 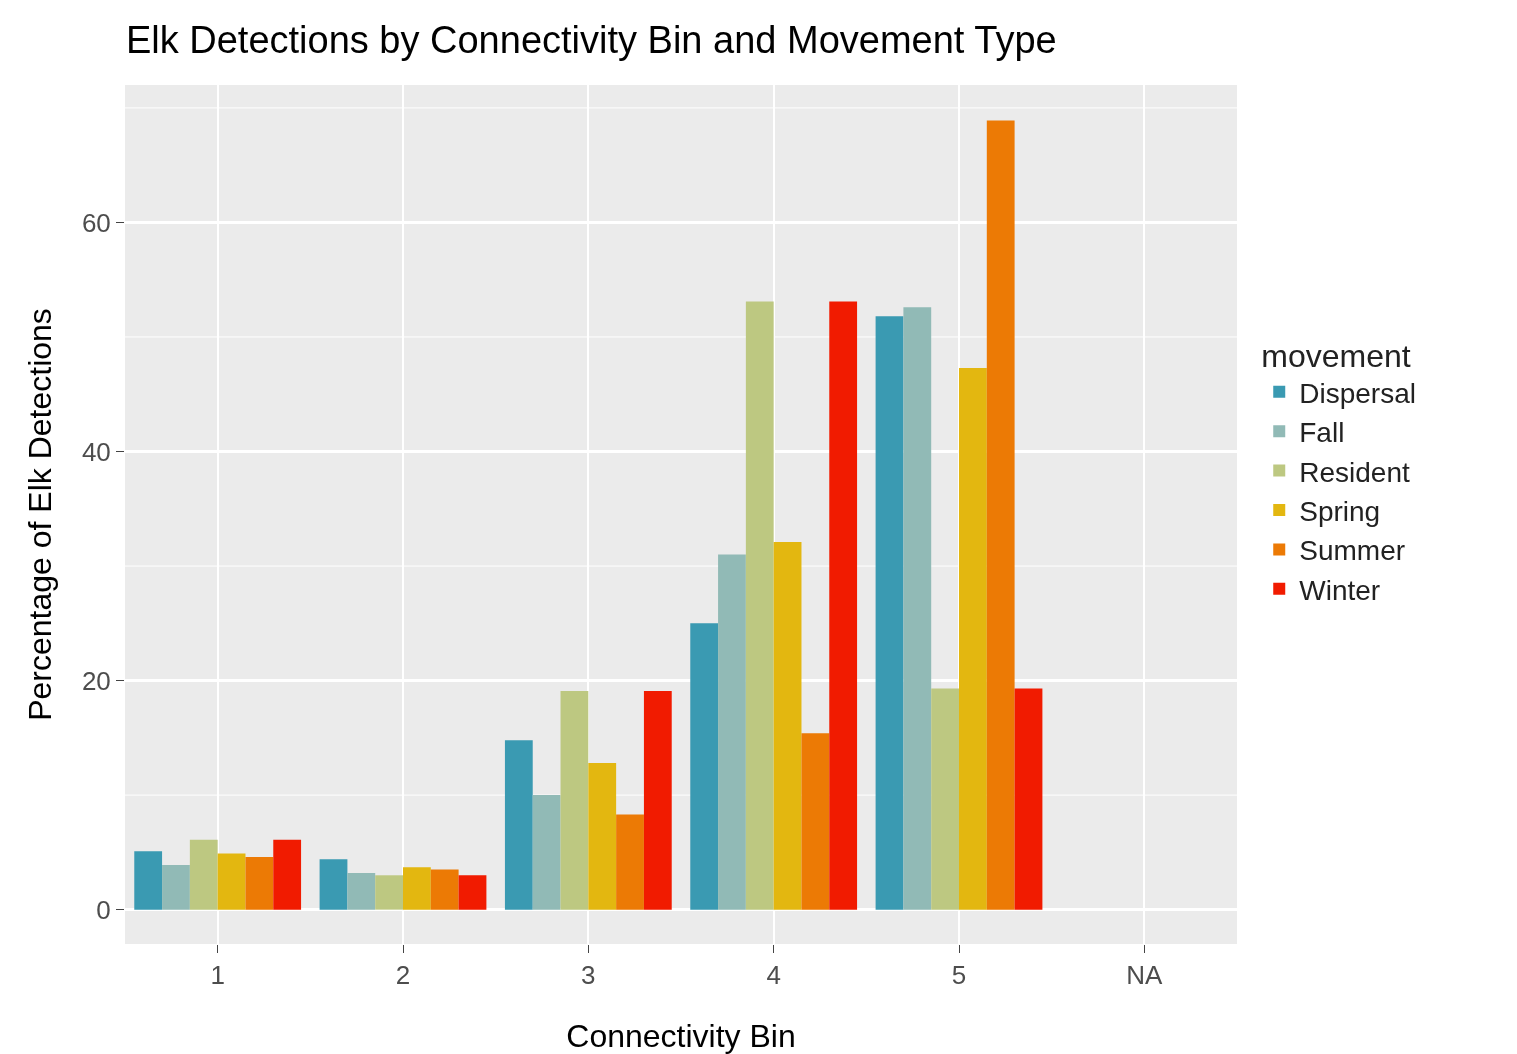 What do you see at coordinates (588, 975) in the screenshot?
I see `x-tick-label: 3` at bounding box center [588, 975].